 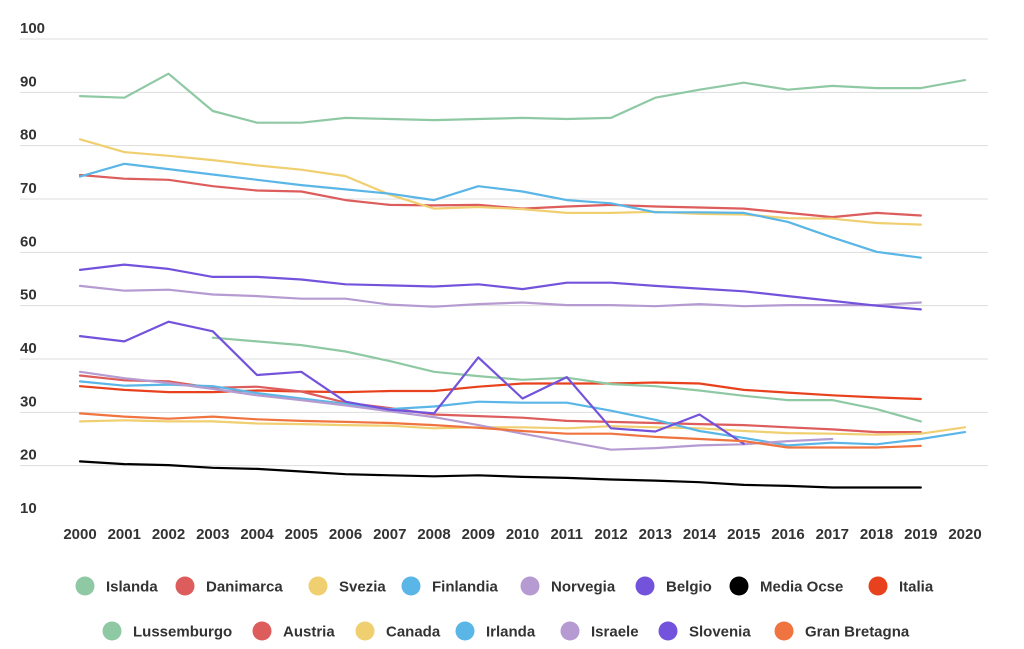 What do you see at coordinates (28, 348) in the screenshot?
I see `y-tick-label: 40` at bounding box center [28, 348].